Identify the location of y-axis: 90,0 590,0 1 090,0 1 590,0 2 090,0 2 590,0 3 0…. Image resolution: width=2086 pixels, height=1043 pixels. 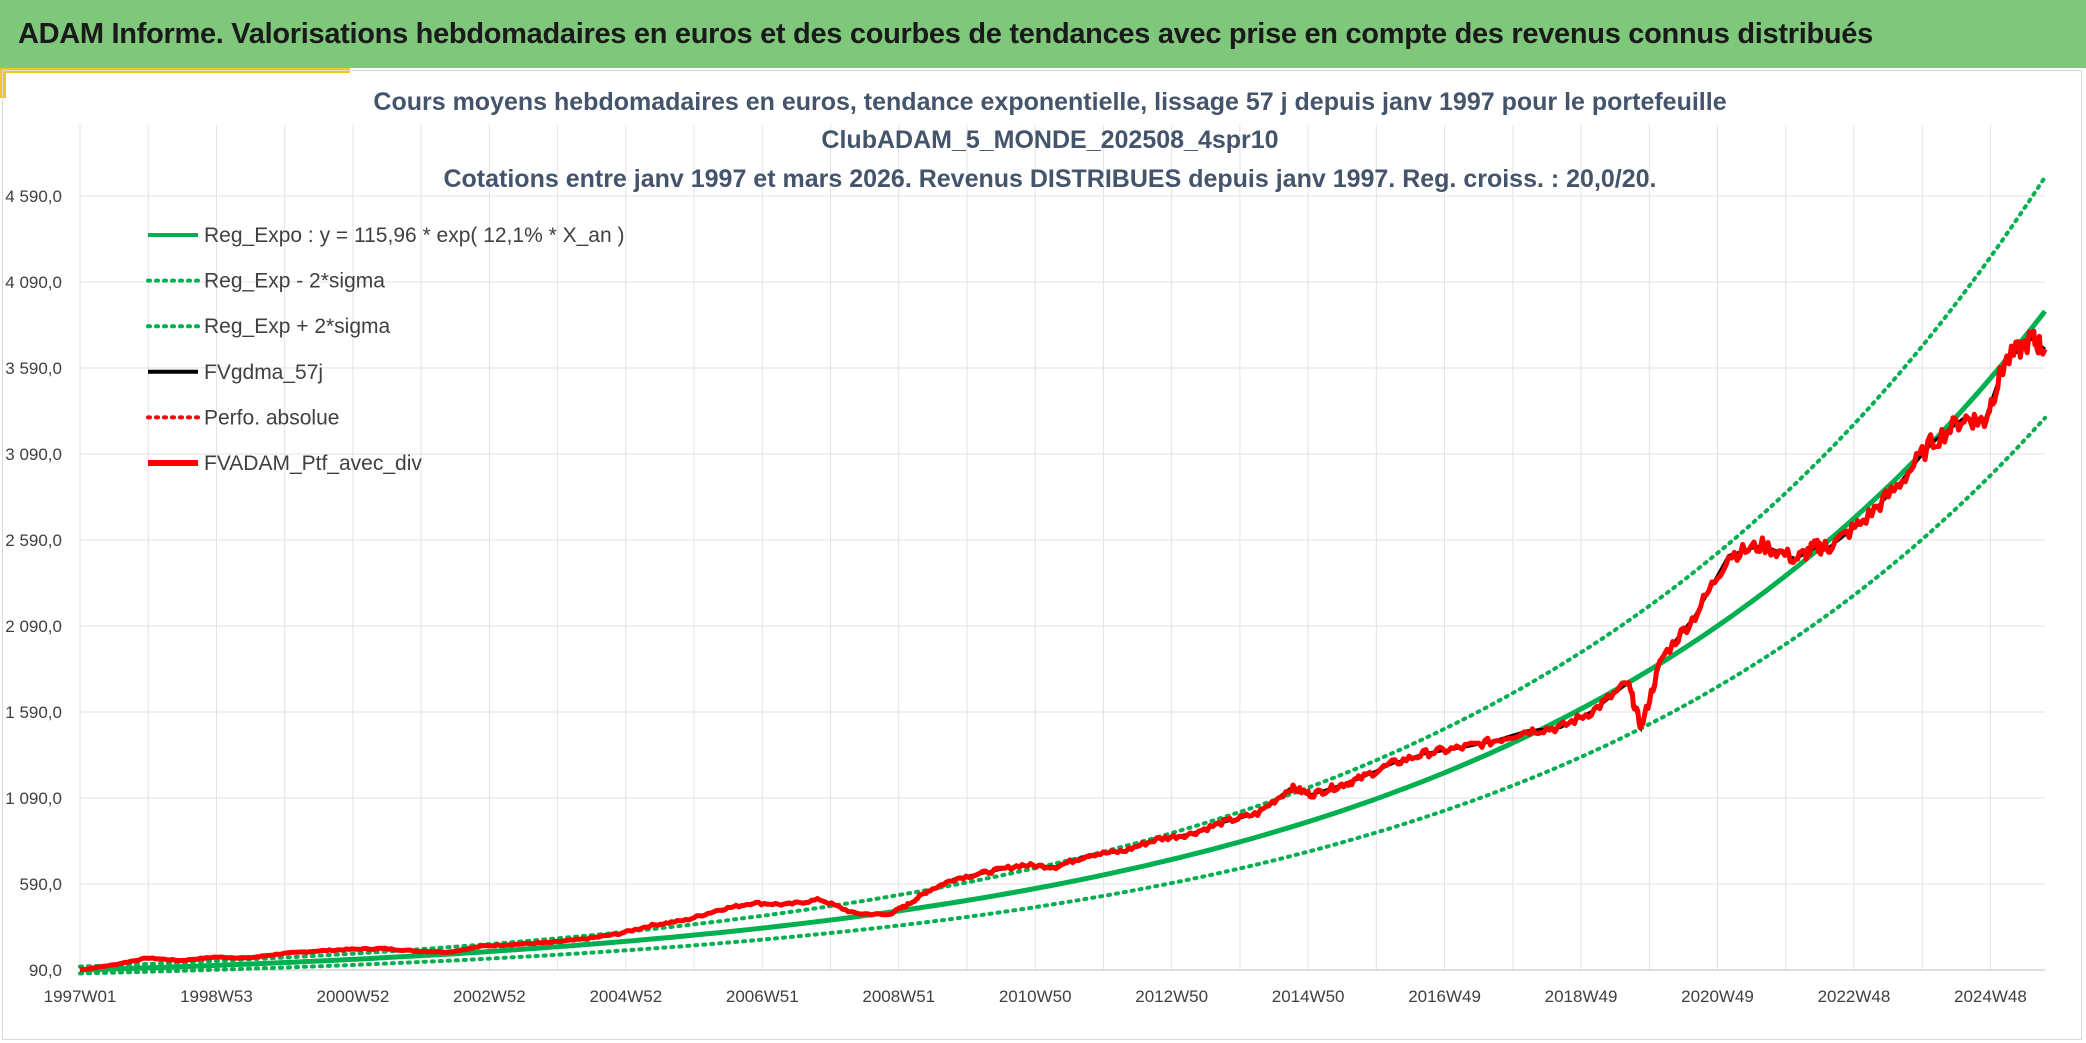
(33, 583).